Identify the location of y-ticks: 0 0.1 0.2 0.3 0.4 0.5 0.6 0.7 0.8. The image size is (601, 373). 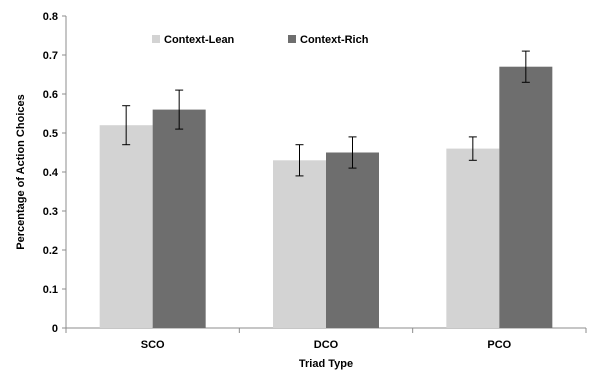
(54, 173).